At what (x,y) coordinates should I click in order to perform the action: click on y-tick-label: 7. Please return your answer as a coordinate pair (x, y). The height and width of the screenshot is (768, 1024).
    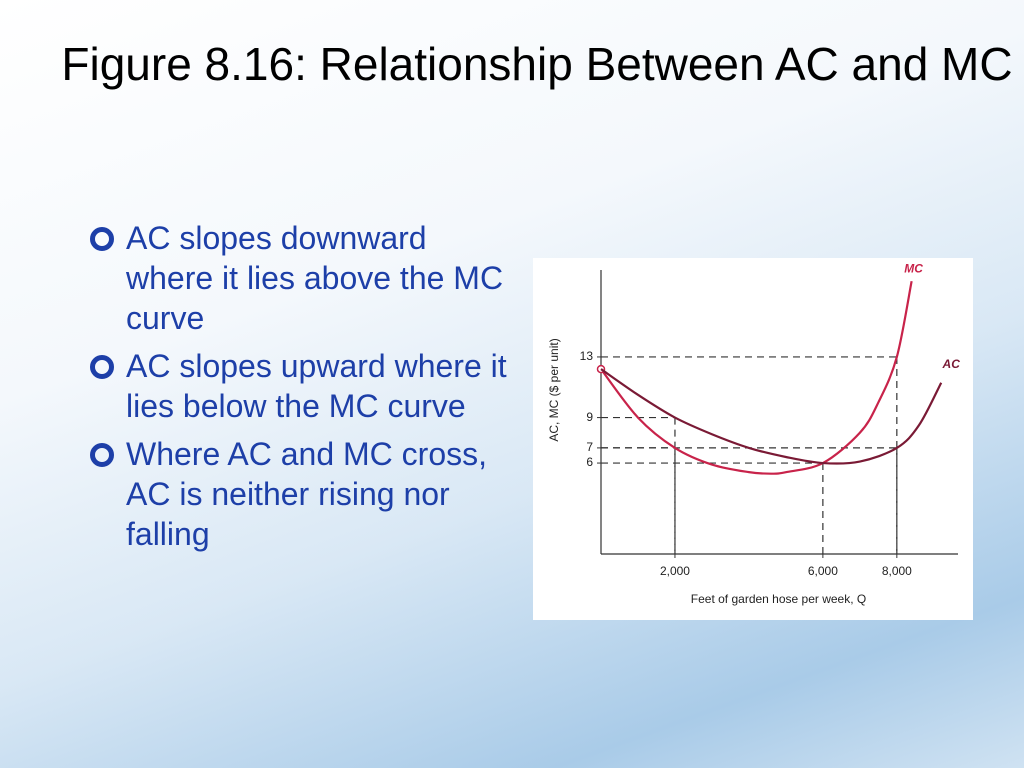
    Looking at the image, I should click on (589, 447).